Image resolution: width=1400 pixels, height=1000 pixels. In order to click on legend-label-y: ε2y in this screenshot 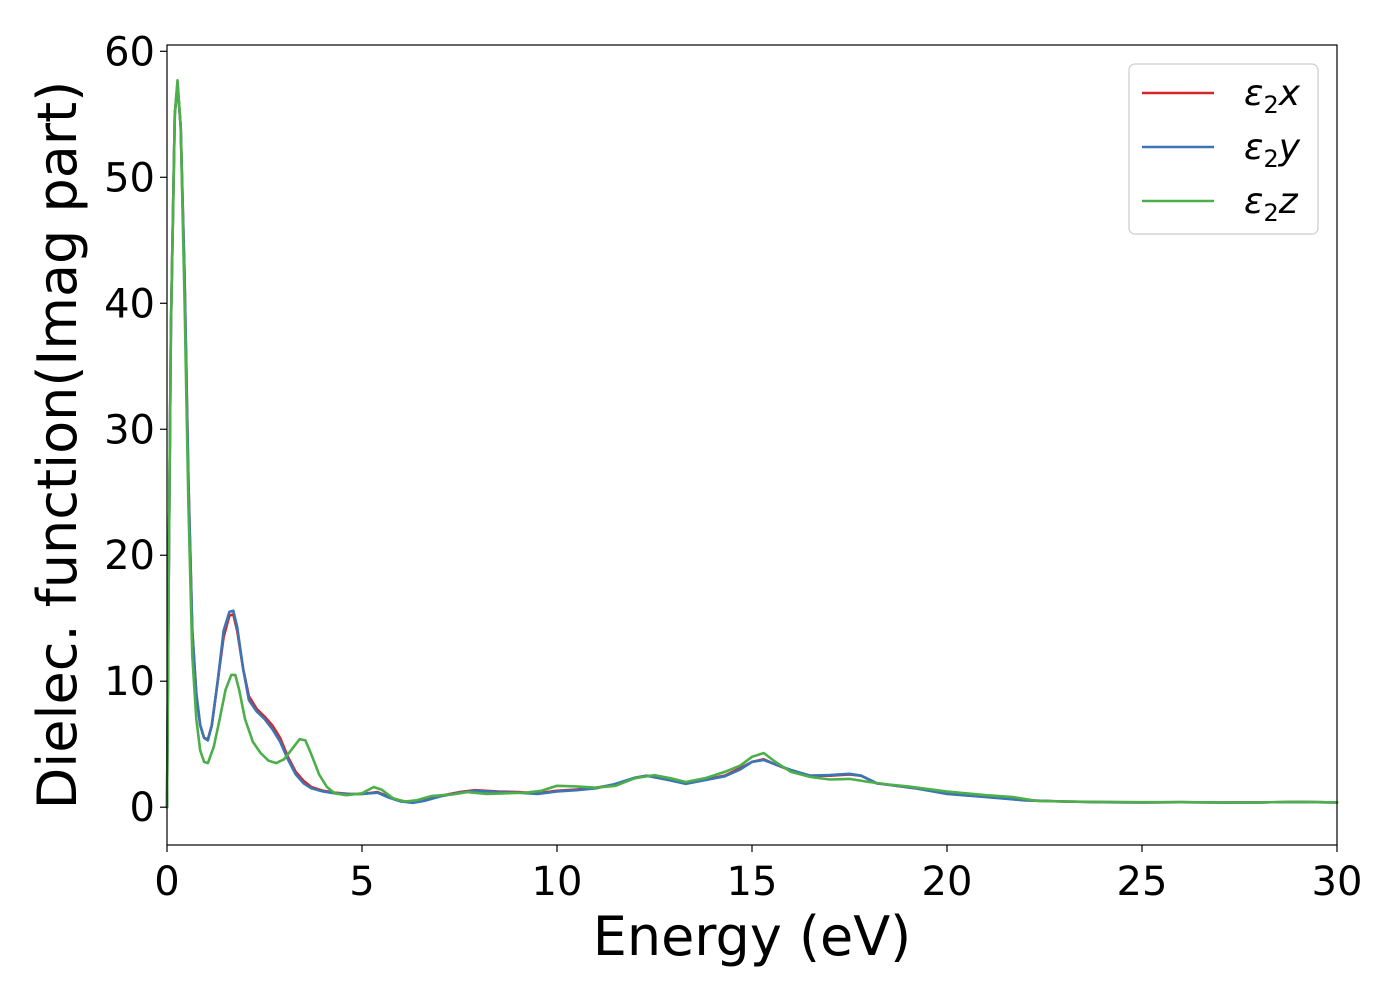, I will do `click(1272, 150)`.